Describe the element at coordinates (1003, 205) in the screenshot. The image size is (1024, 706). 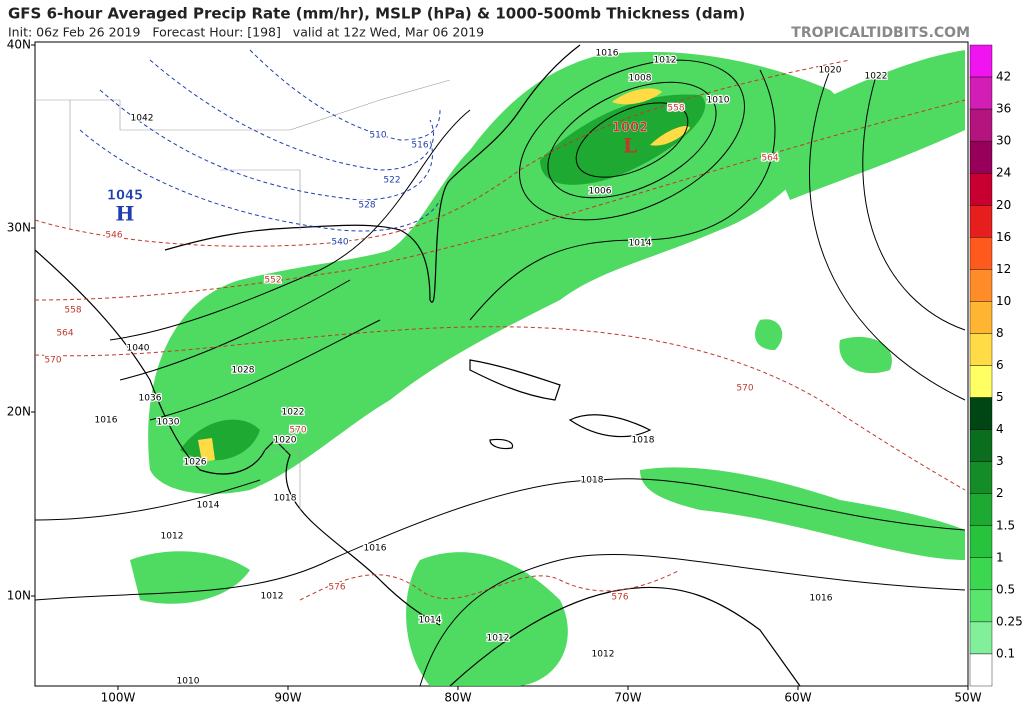
I see `colorbar-label: 20` at that location.